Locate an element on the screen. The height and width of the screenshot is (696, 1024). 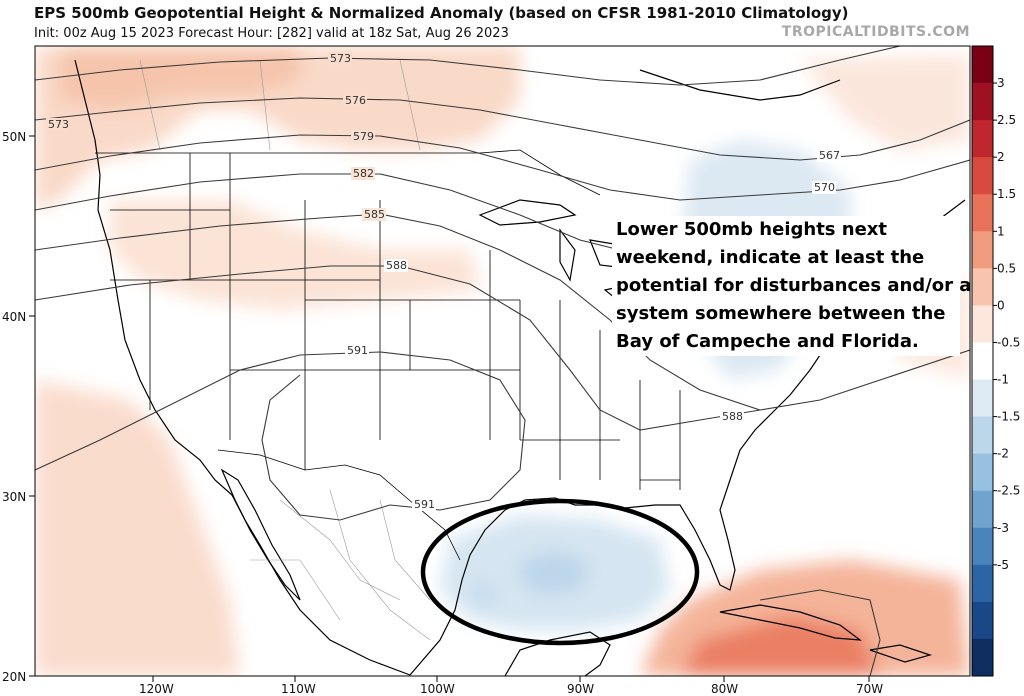
colorbar-tick-label: 1.5 is located at coordinates (1006, 194).